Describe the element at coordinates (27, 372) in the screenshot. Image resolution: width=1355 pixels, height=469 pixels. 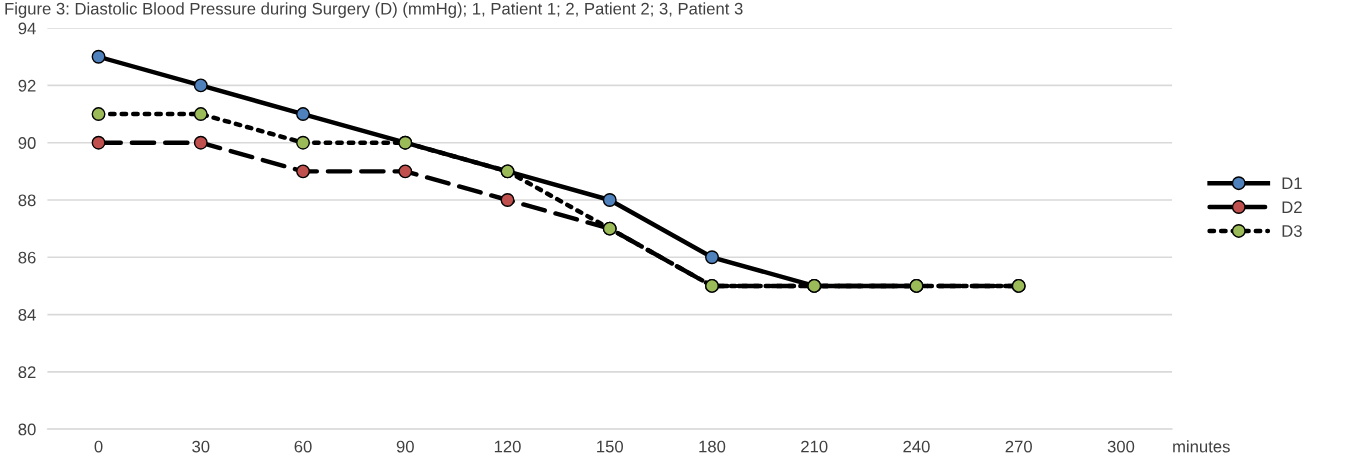
I see `y-tick-label: 82` at that location.